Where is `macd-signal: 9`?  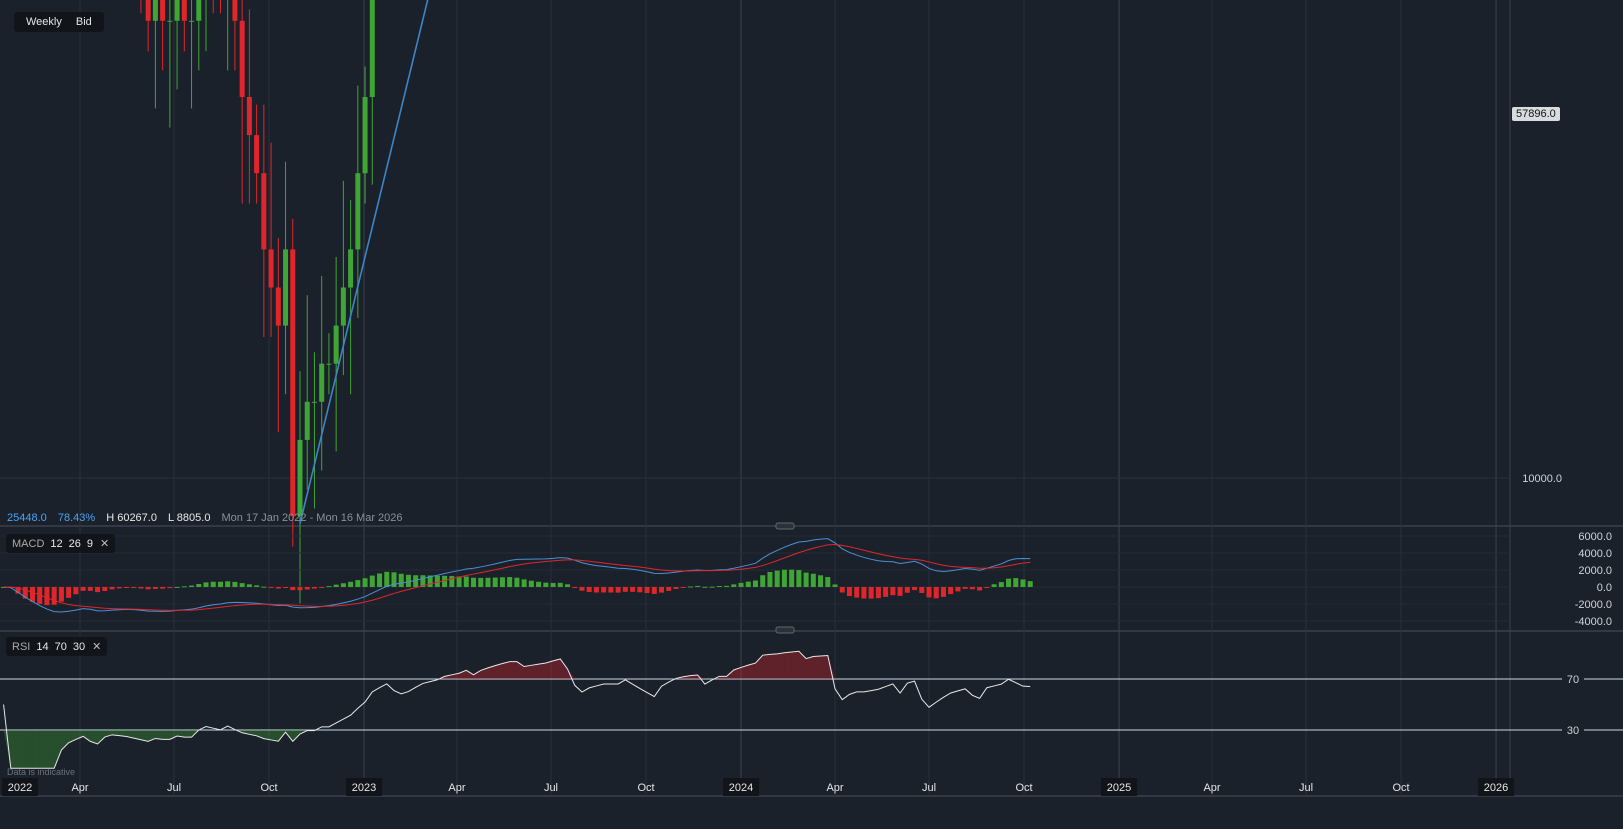 macd-signal: 9 is located at coordinates (90, 544).